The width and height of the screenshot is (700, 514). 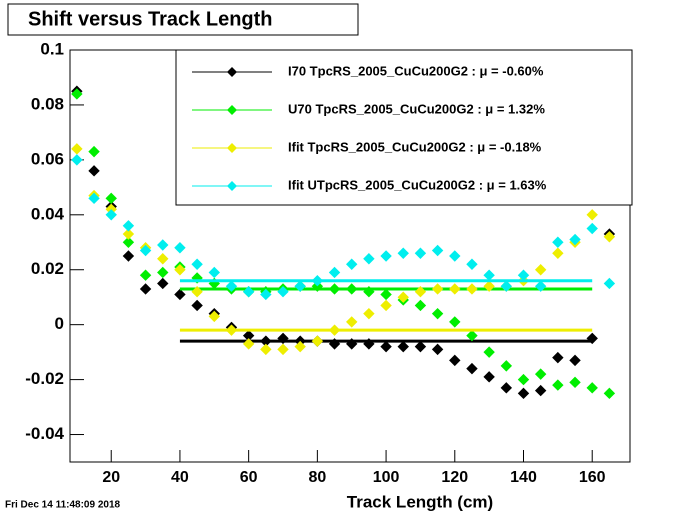 I want to click on title-box, so click(x=183, y=19).